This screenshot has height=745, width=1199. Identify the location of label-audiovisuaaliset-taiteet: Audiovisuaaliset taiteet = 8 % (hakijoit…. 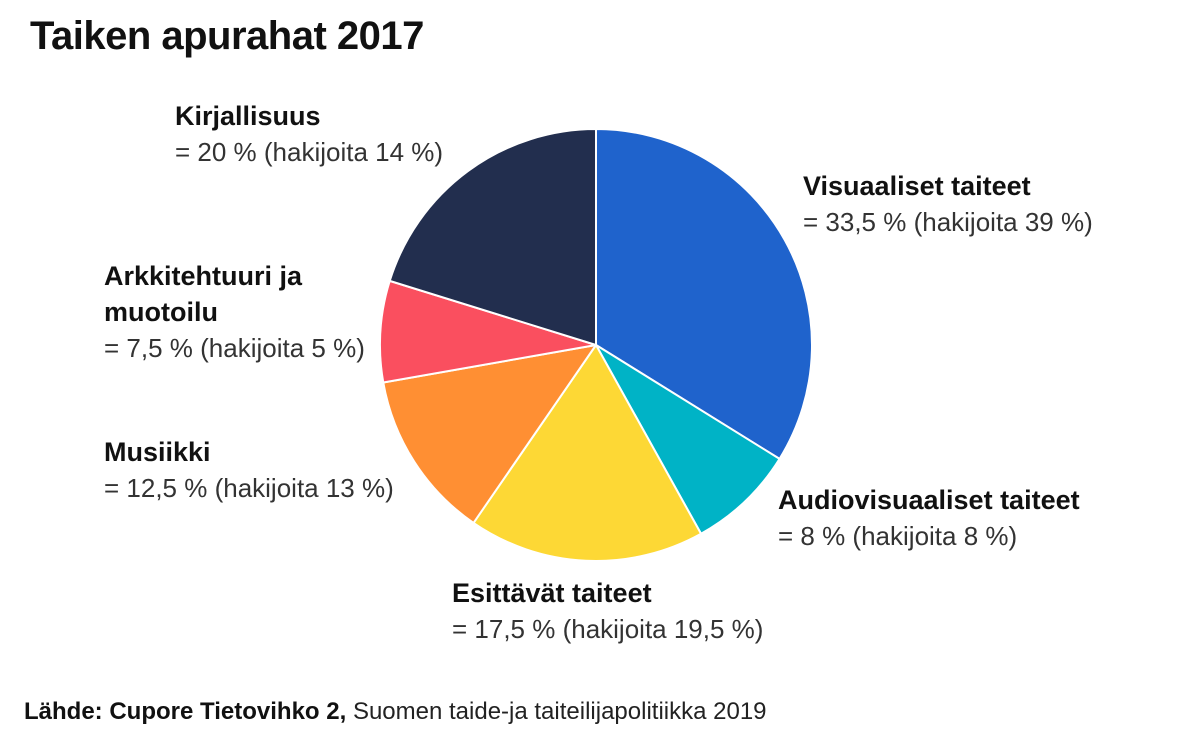
(929, 518).